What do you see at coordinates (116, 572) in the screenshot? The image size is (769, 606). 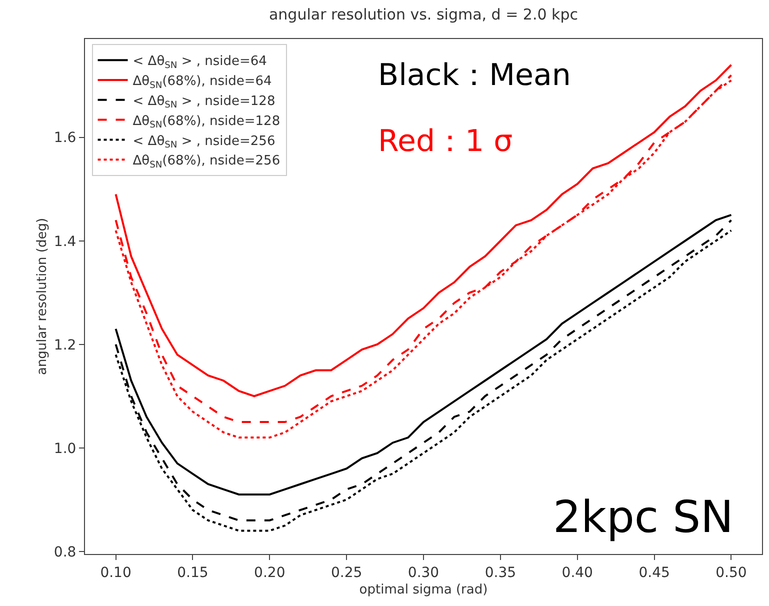 I see `x-tick-label: 0.10` at bounding box center [116, 572].